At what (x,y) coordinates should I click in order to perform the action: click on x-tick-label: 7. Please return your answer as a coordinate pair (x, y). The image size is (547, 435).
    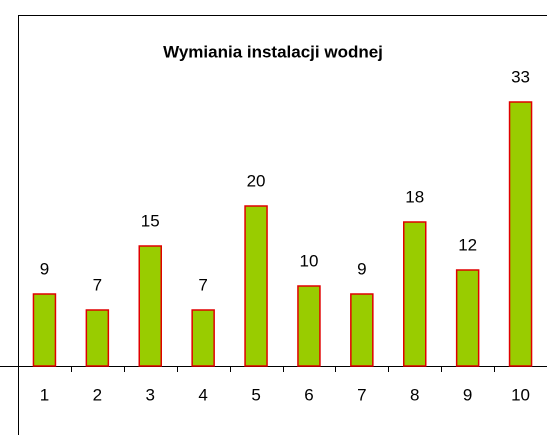
    Looking at the image, I should click on (361, 394).